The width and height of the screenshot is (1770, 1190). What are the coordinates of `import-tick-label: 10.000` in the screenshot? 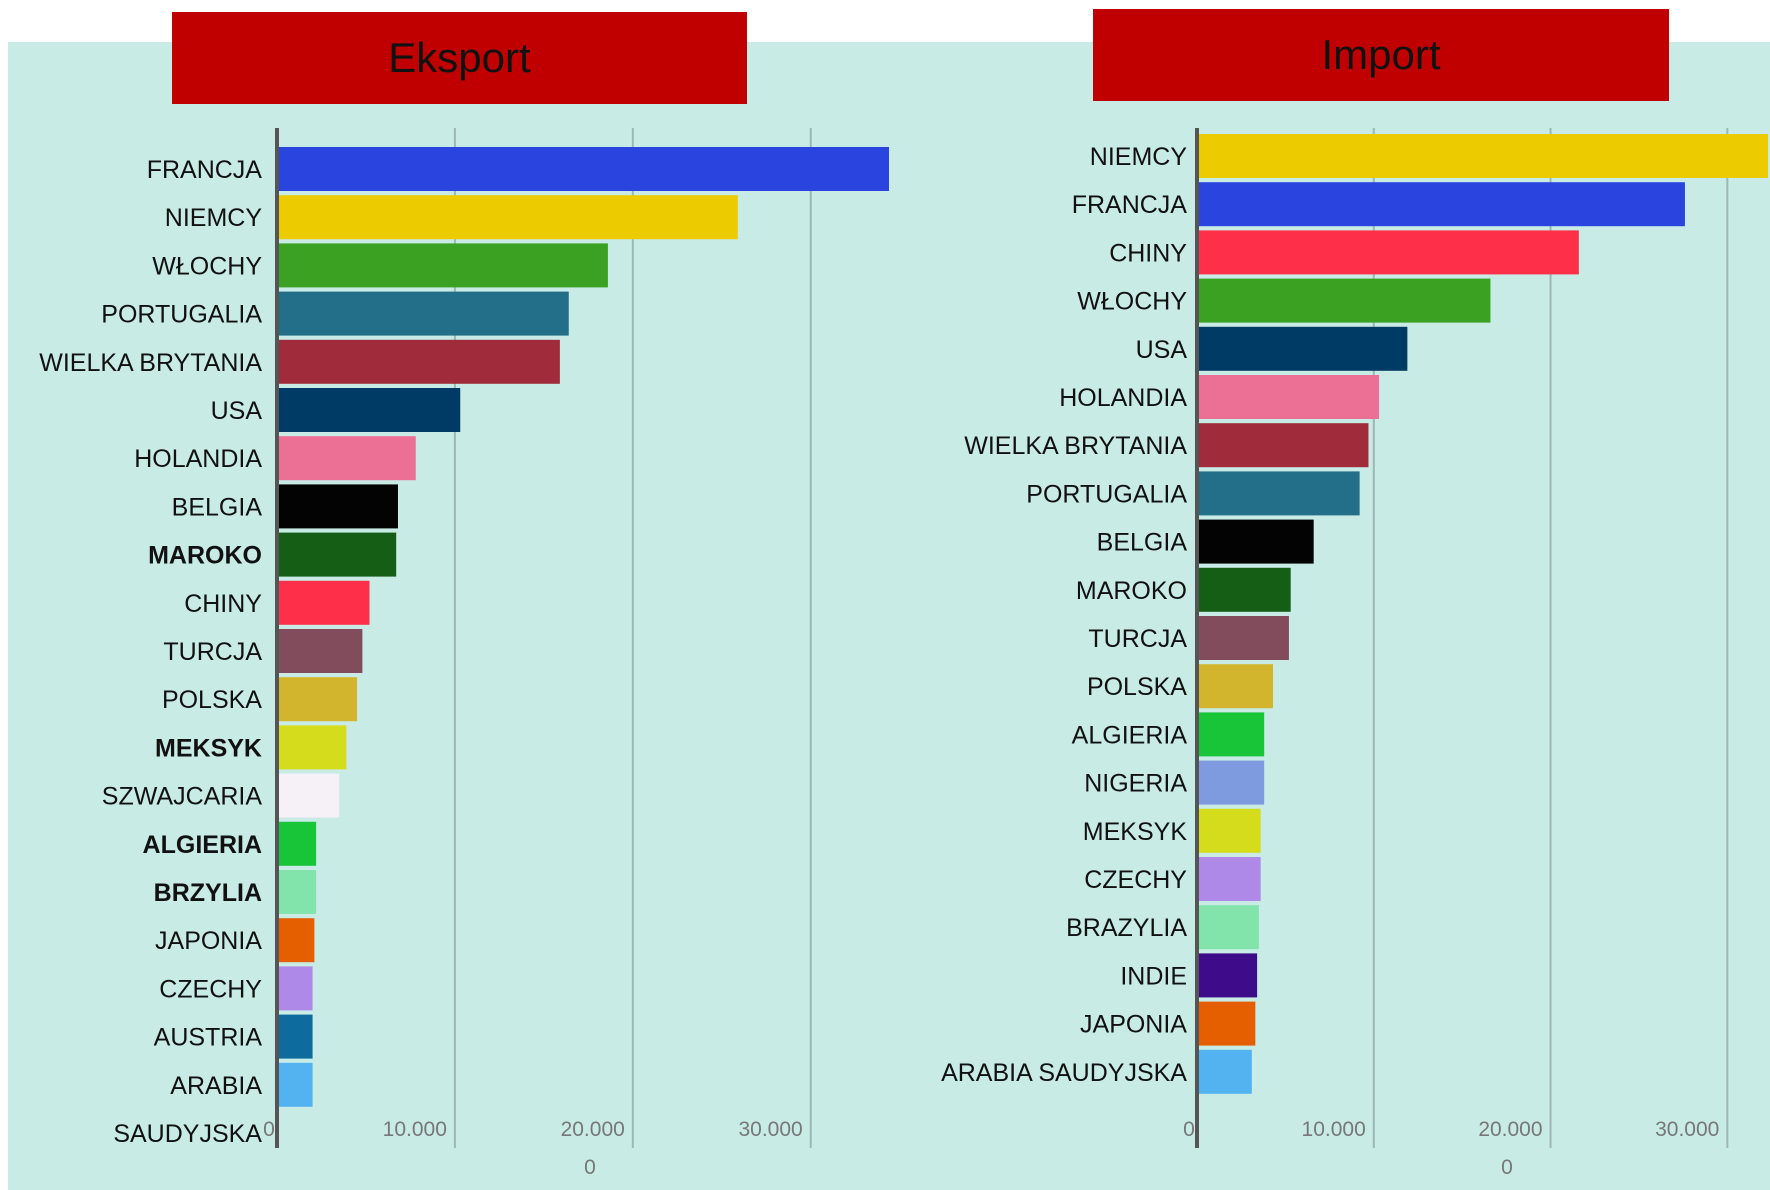 It's located at (1334, 1129).